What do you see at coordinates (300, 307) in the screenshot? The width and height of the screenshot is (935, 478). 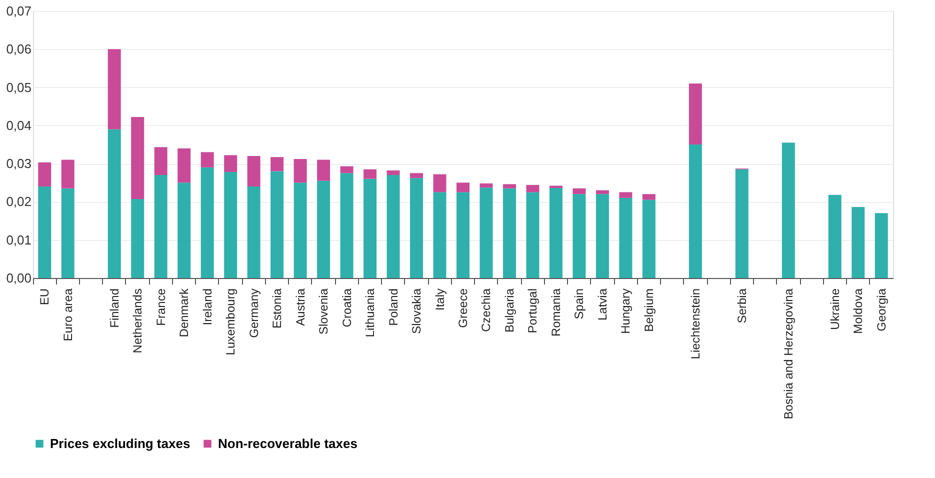 I see `x-tick-label: Austria` at bounding box center [300, 307].